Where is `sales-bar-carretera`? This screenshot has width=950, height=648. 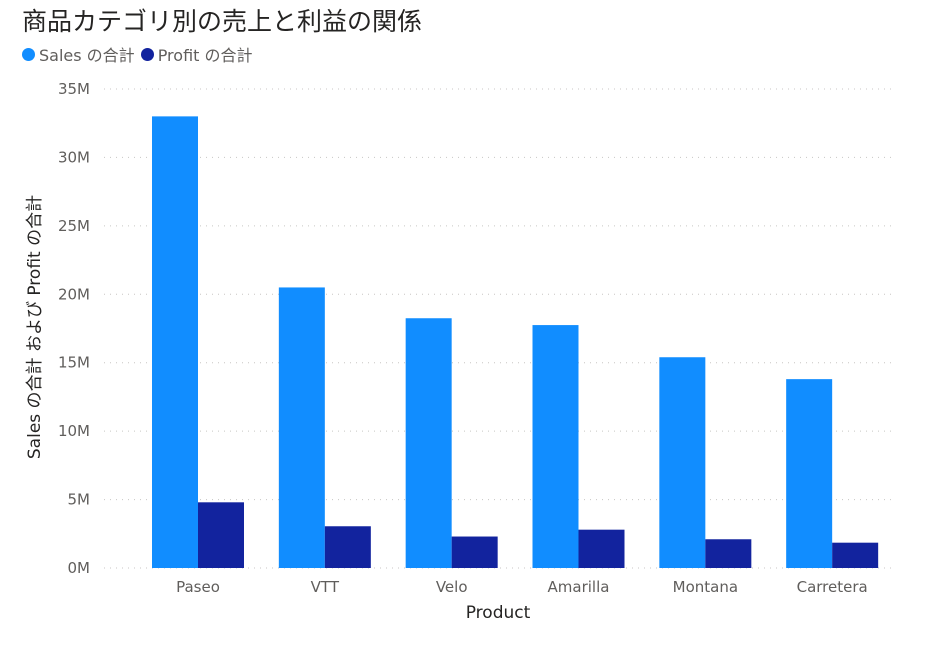
sales-bar-carretera is located at coordinates (809, 473).